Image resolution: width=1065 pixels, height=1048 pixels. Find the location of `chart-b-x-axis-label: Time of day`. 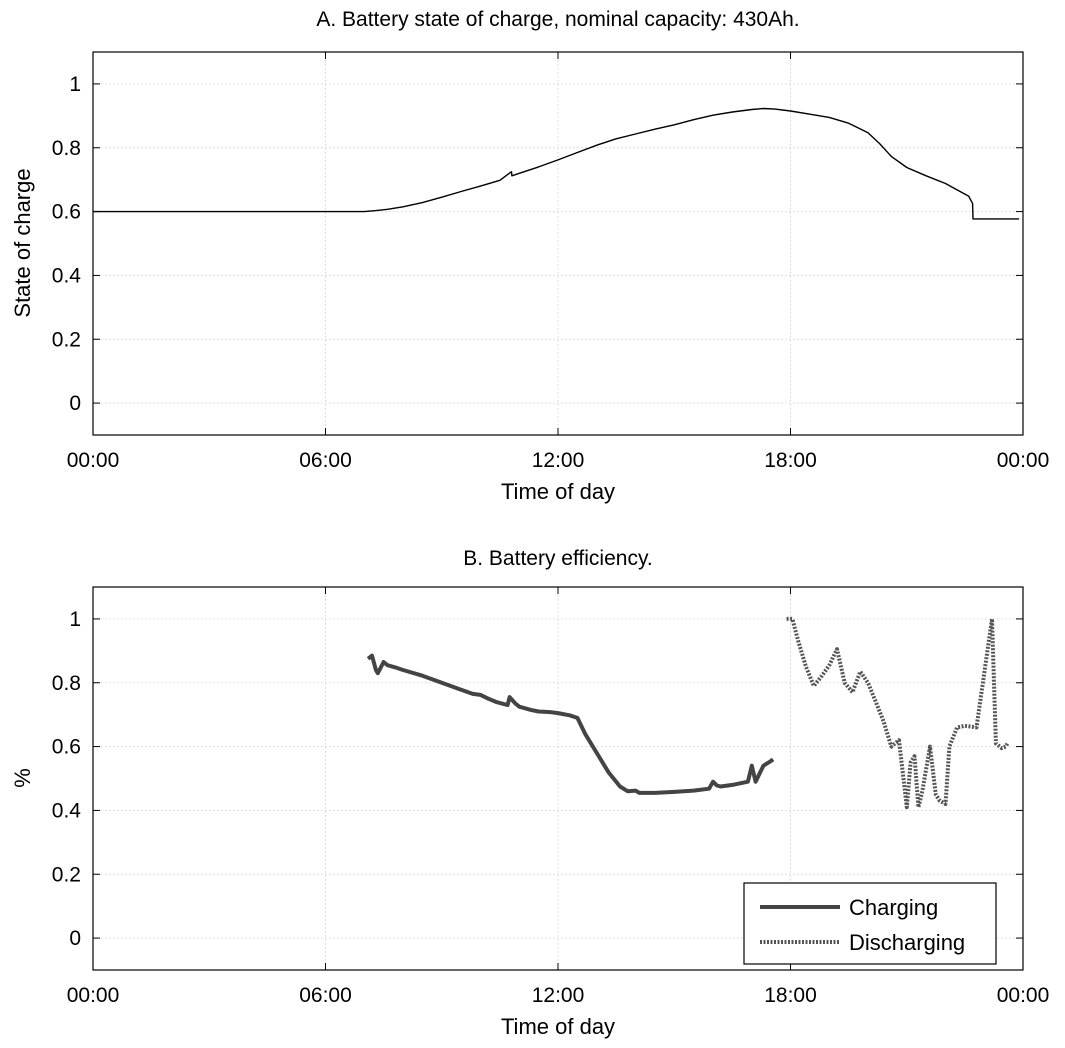

chart-b-x-axis-label: Time of day is located at coordinates (558, 1026).